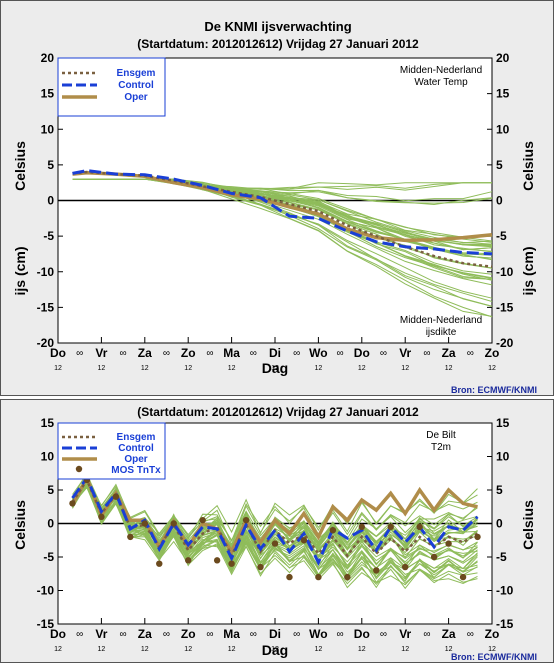 The width and height of the screenshot is (554, 664). Describe the element at coordinates (58, 634) in the screenshot. I see `x-day-label: Do` at that location.